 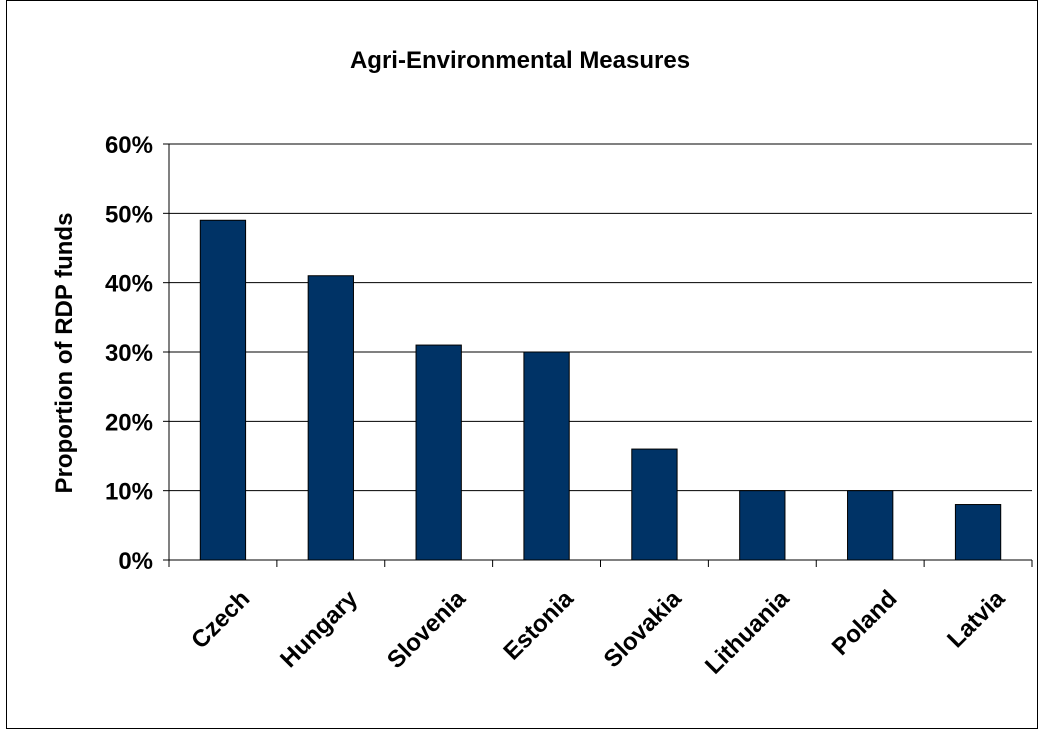 I want to click on y-tick-label: 10%, so click(x=129, y=492).